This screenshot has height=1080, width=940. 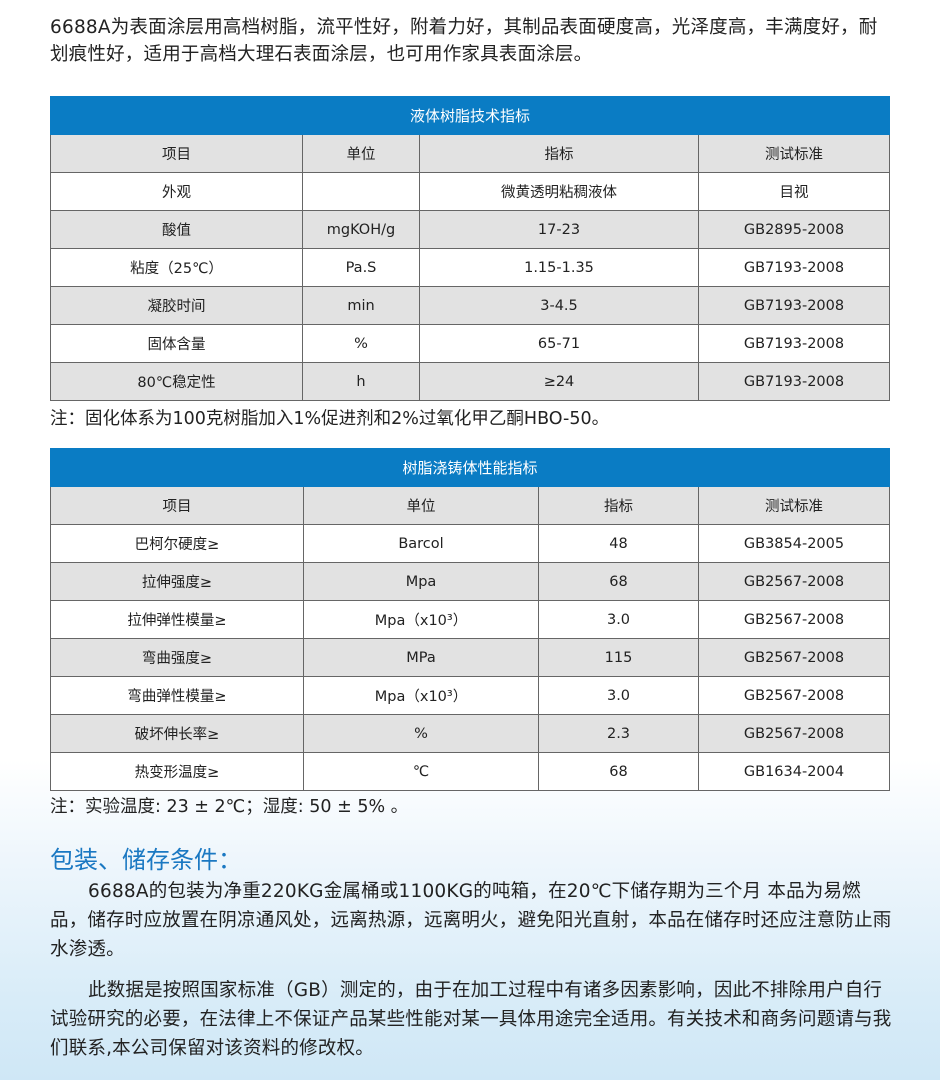 I want to click on table-row: 固体含量% 65-71 GB7193-2008, so click(x=470, y=343).